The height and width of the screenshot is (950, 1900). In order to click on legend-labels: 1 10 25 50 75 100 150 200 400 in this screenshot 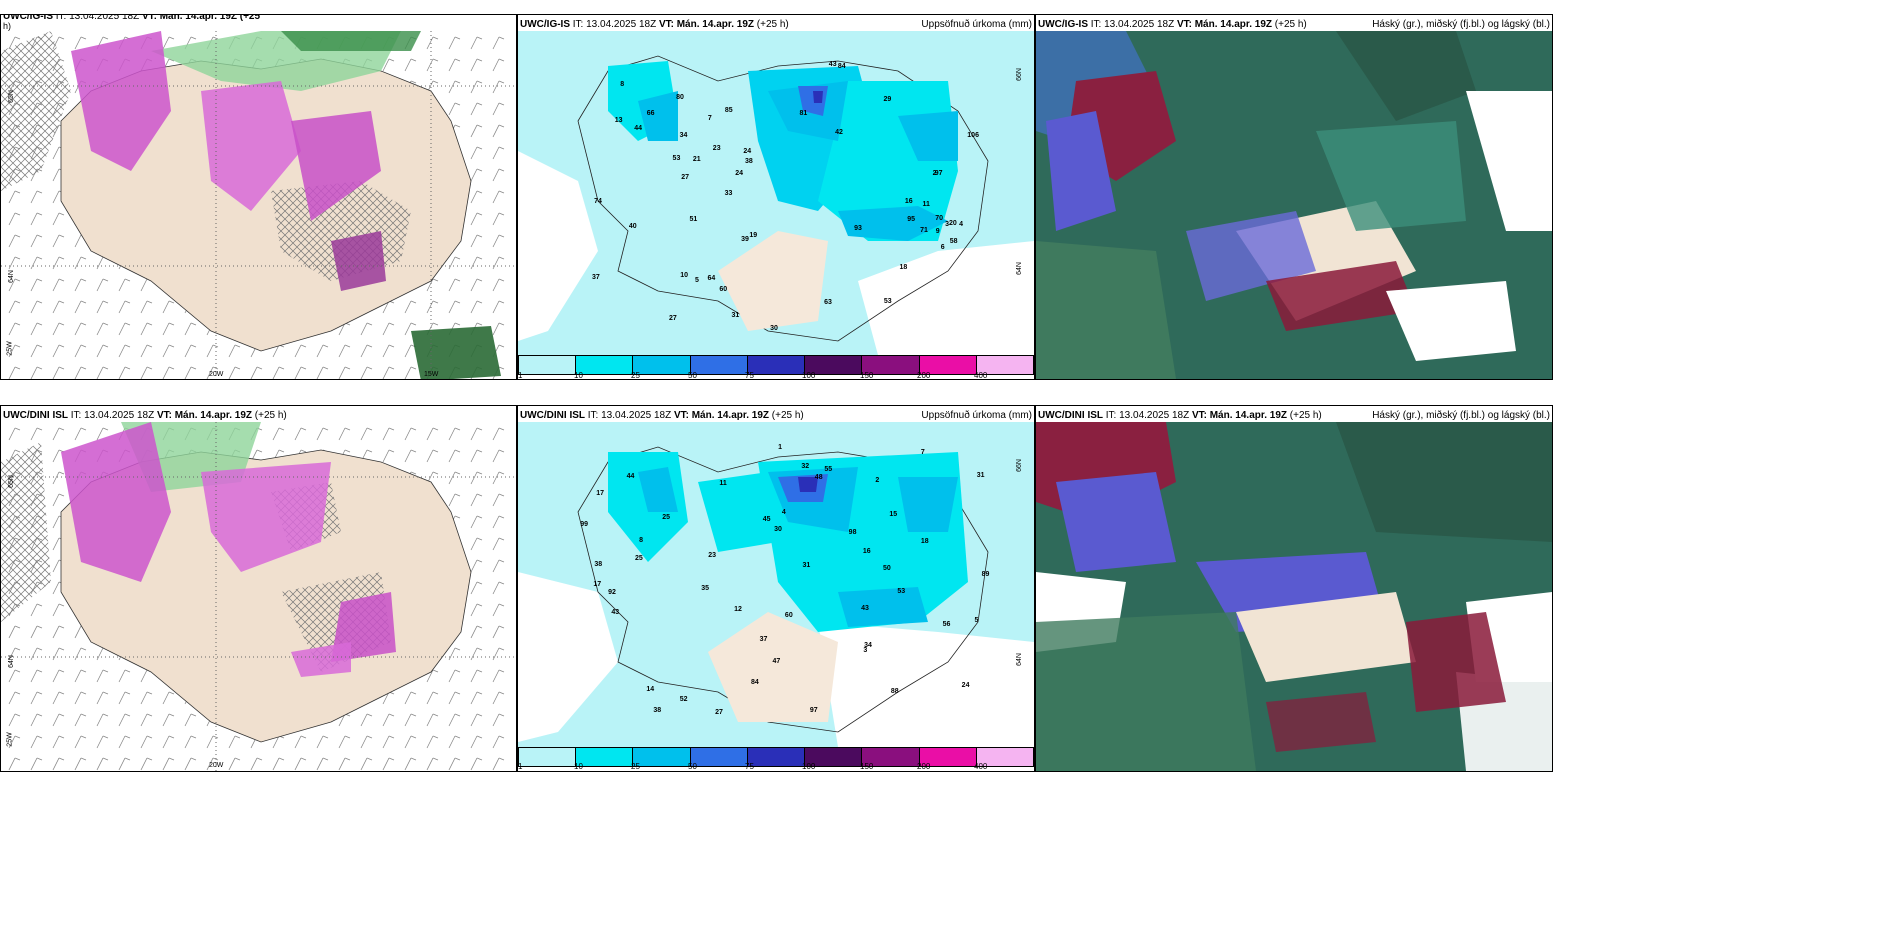, I will do `click(776, 766)`.